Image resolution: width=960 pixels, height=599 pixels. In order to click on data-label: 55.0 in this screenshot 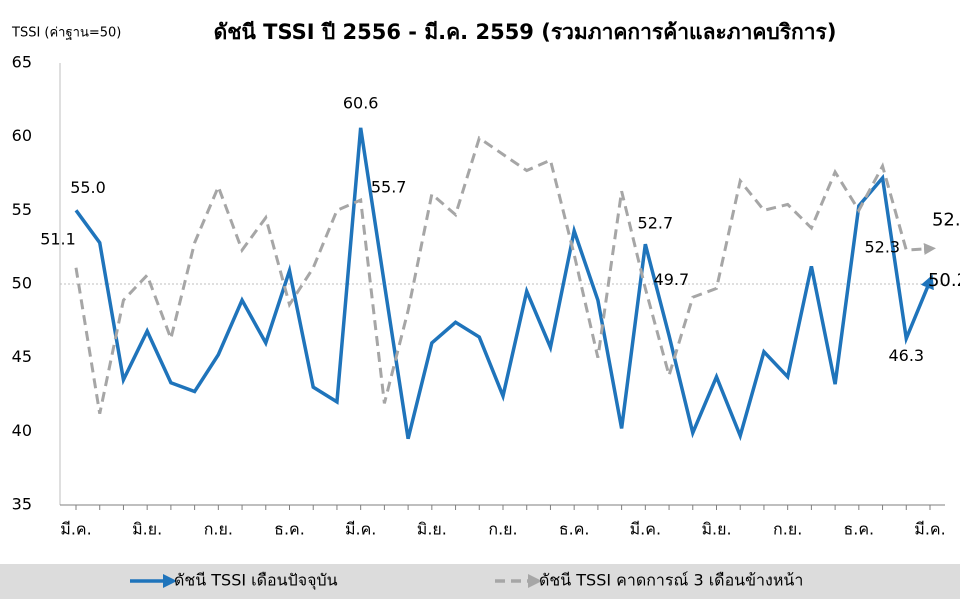, I will do `click(88, 187)`.